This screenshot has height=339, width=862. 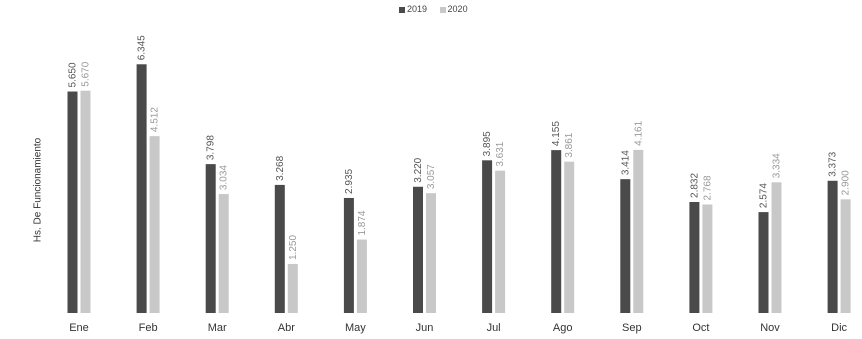 I want to click on bar-2019-ago, so click(x=556, y=231).